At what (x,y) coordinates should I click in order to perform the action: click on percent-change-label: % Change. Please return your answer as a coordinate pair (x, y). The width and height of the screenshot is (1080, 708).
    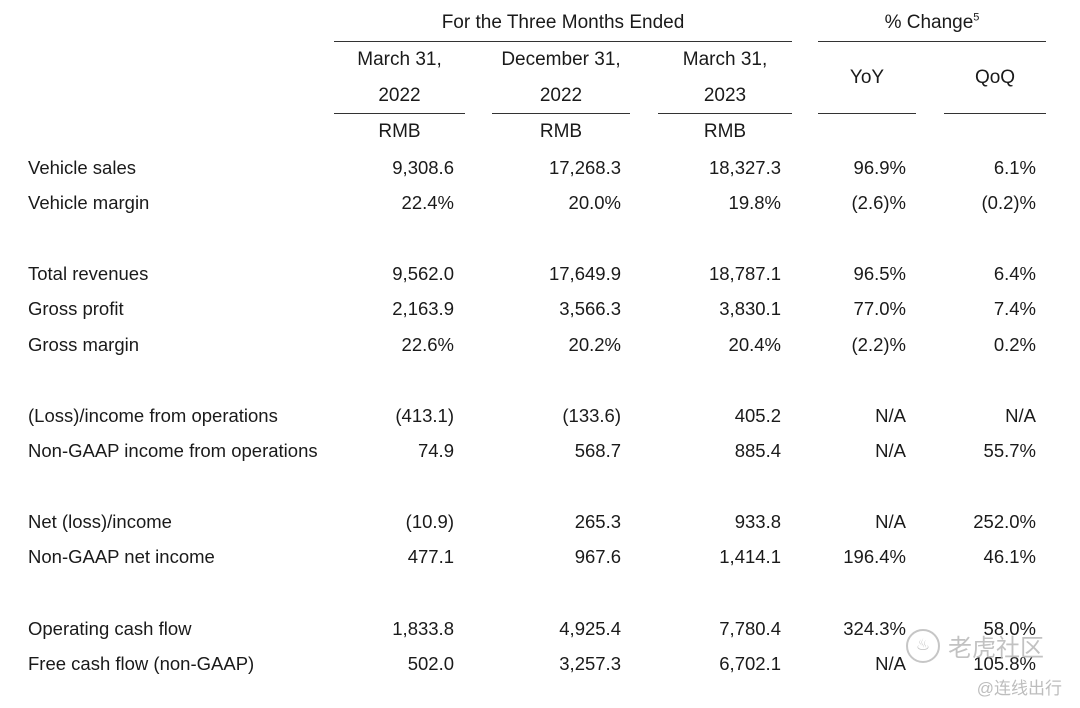
    Looking at the image, I should click on (929, 22).